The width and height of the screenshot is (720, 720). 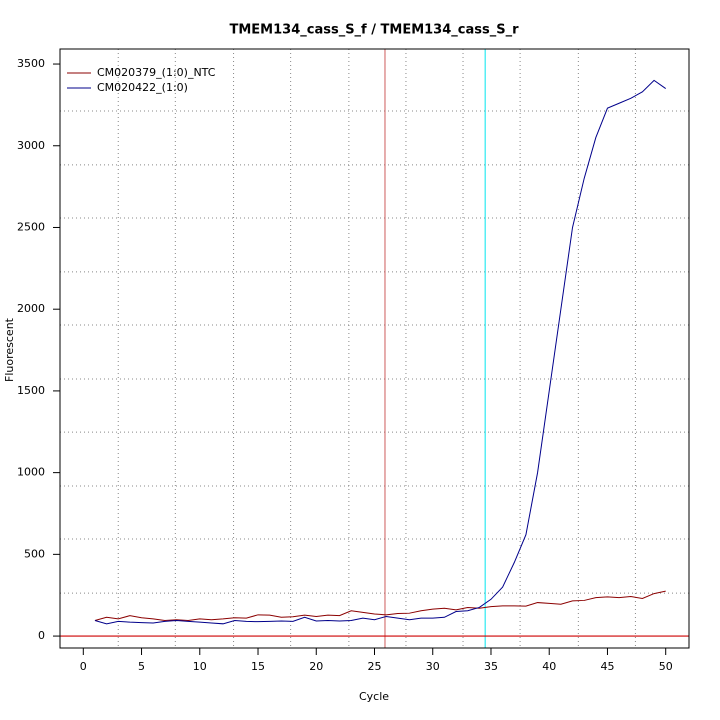 I want to click on y-tick-label: 3000, so click(x=31, y=145).